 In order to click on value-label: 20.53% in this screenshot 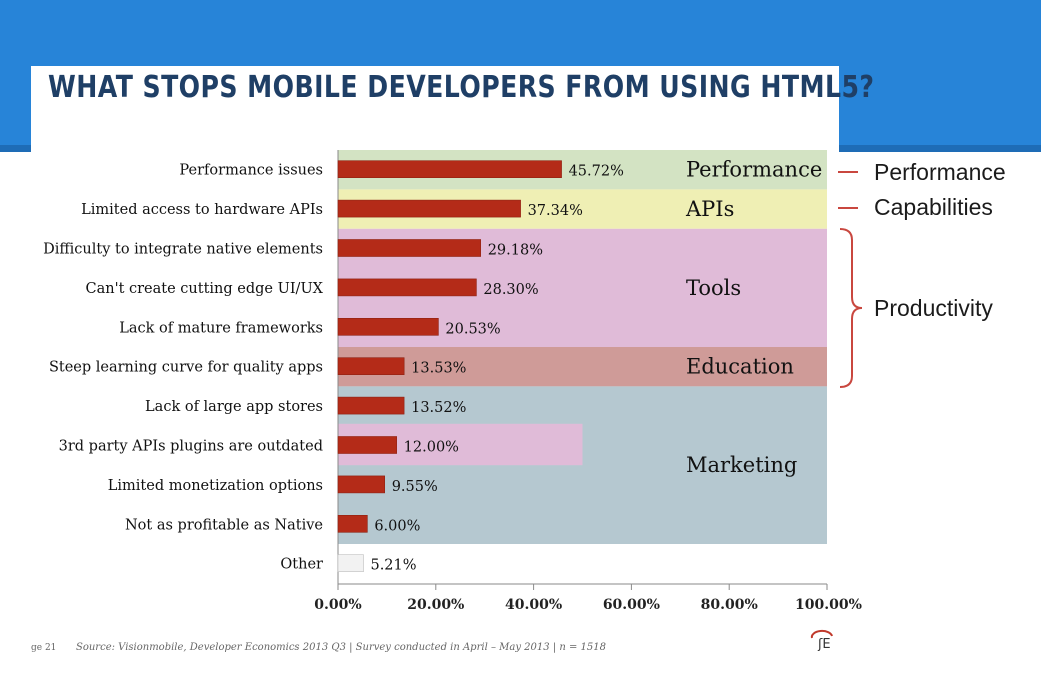, I will do `click(472, 329)`.